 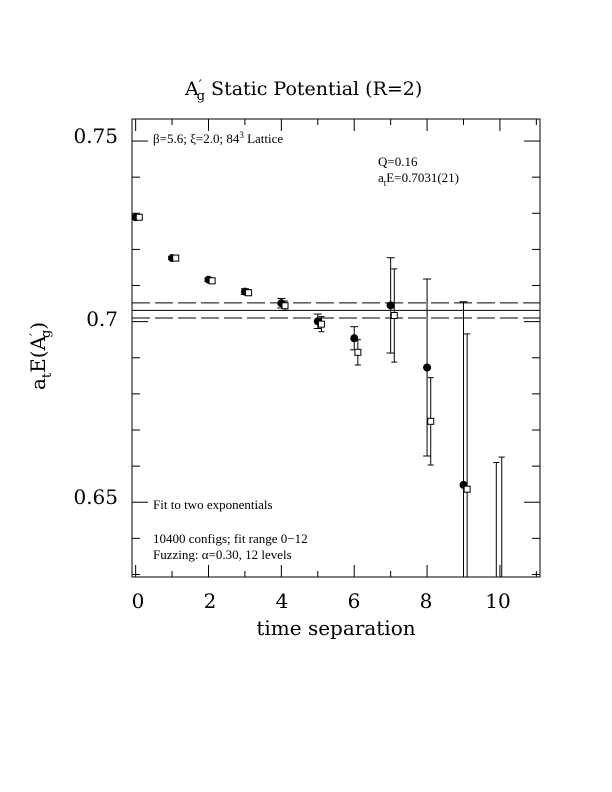 I want to click on x-tick-label: 6, so click(x=354, y=601).